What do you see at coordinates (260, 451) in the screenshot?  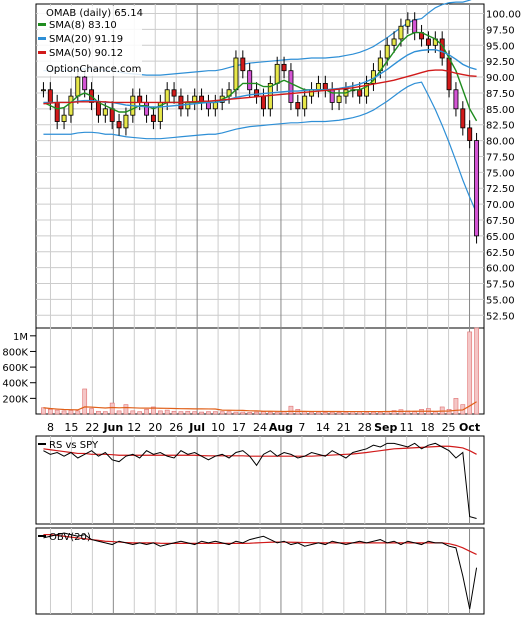 I see `rs-average-line` at bounding box center [260, 451].